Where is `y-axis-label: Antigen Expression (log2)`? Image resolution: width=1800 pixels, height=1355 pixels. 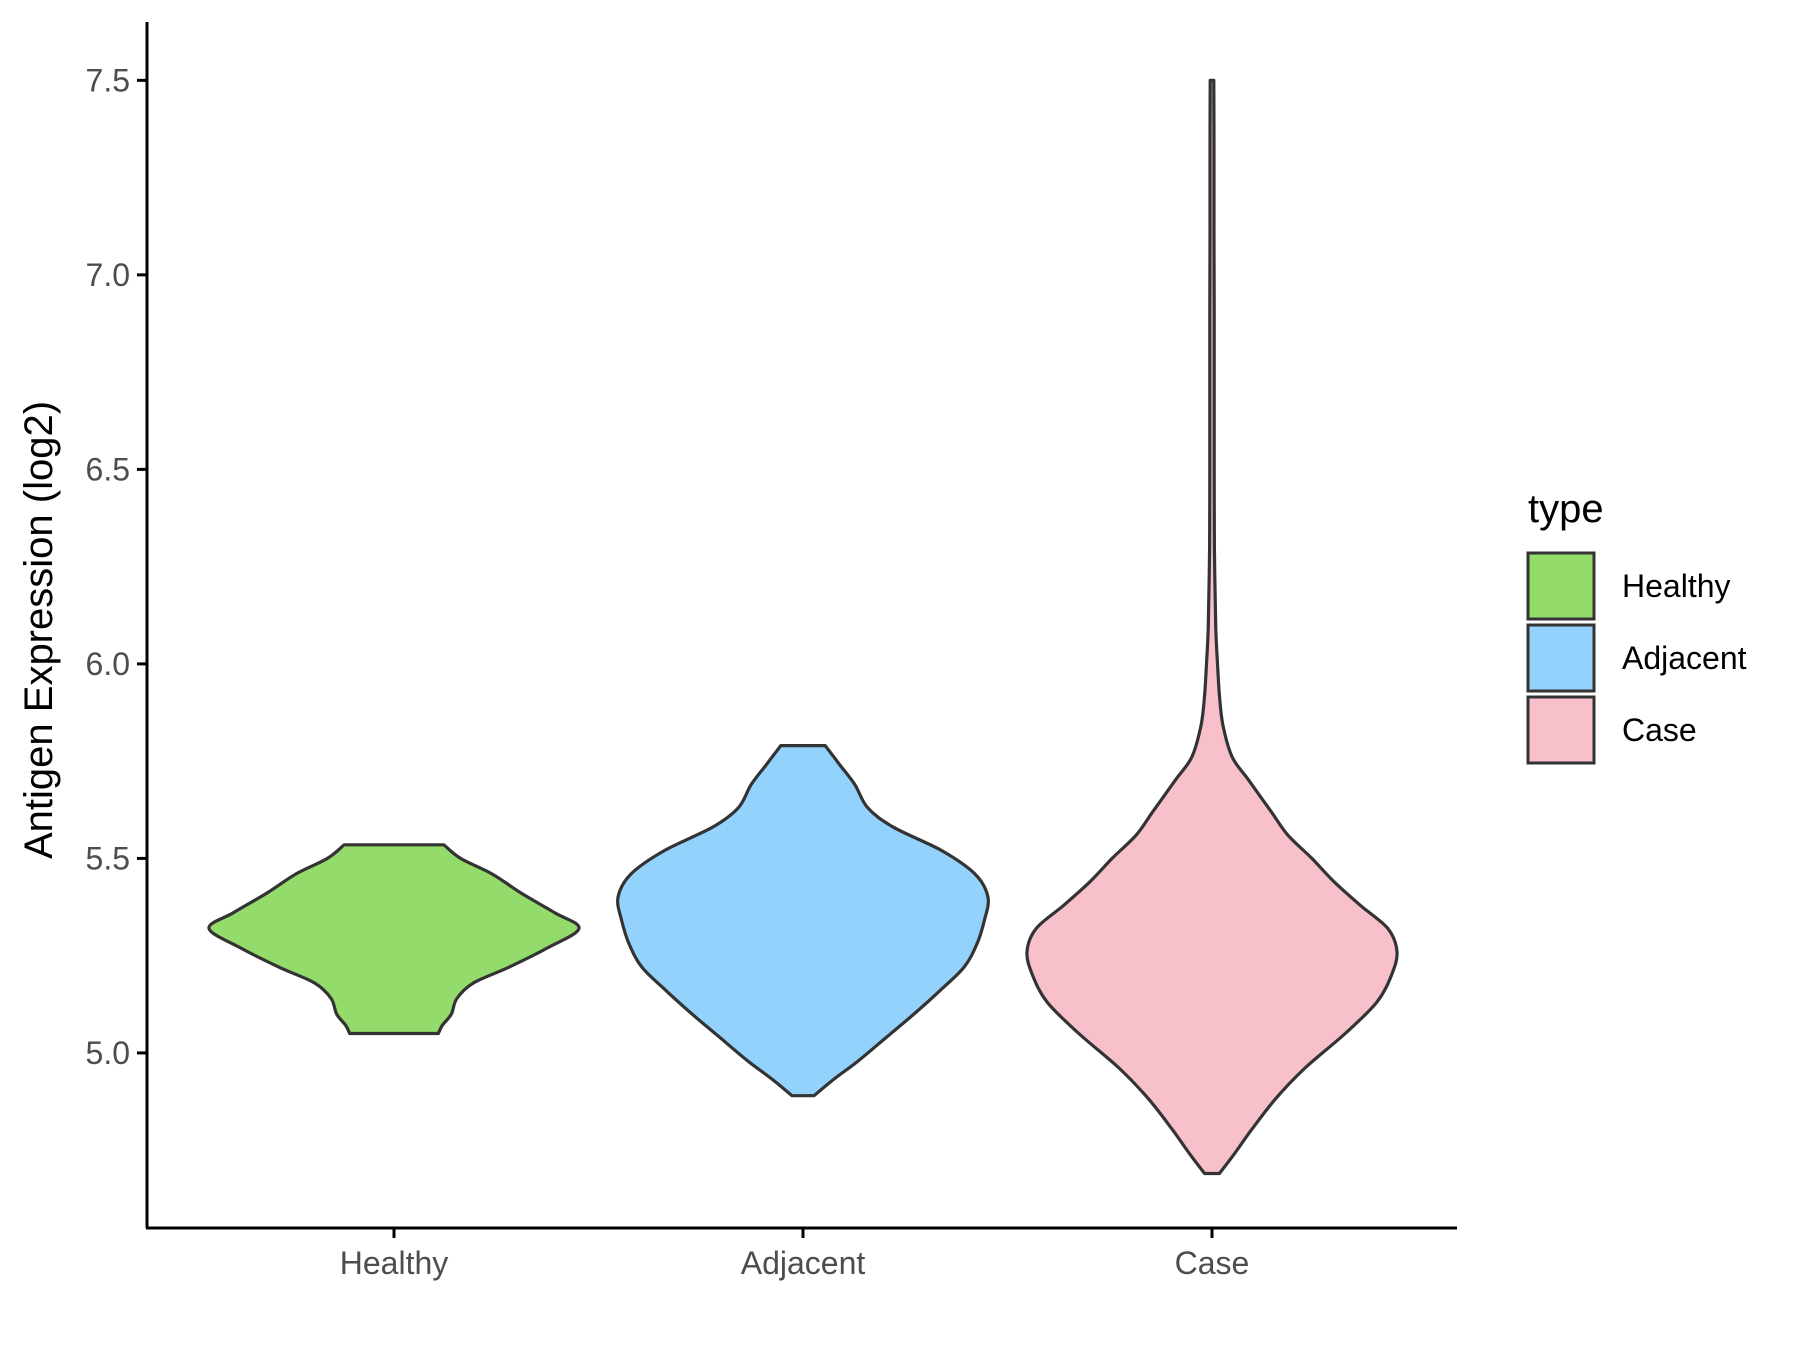
y-axis-label: Antigen Expression (log2) is located at coordinates (39, 630).